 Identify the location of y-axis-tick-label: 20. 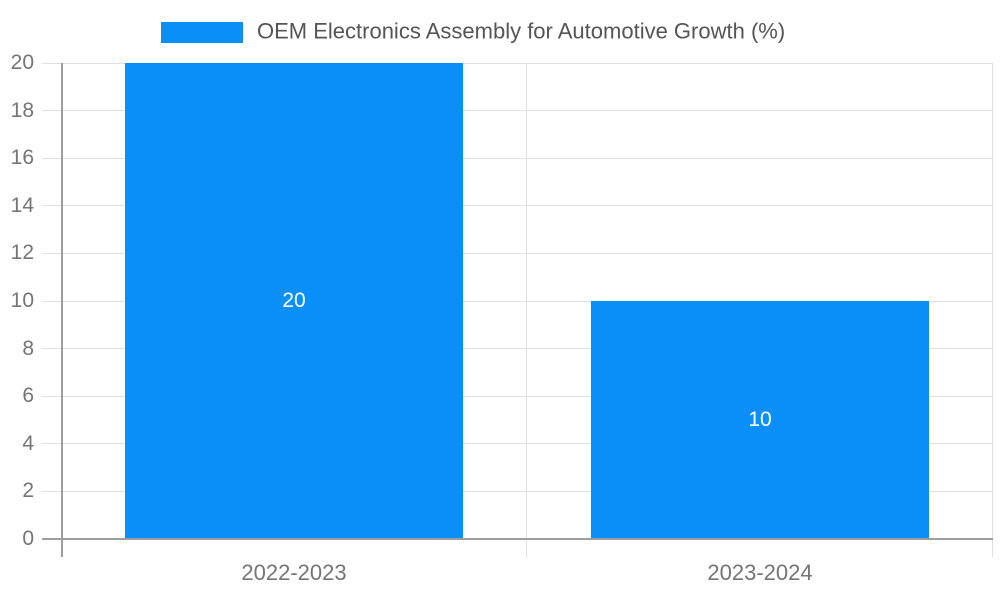
(22, 62).